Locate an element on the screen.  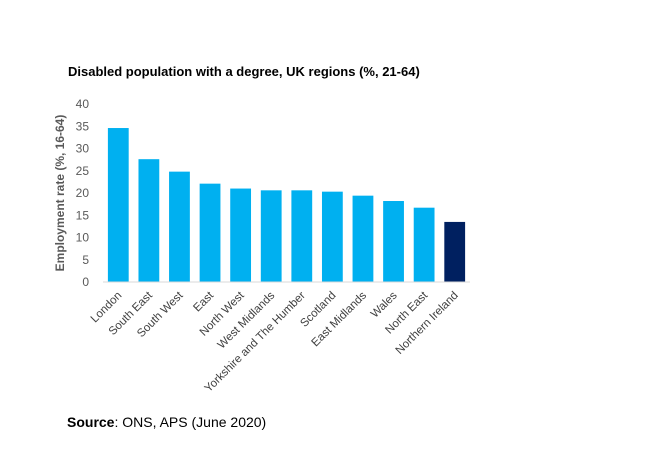
y-tick-label: 35 is located at coordinates (83, 126).